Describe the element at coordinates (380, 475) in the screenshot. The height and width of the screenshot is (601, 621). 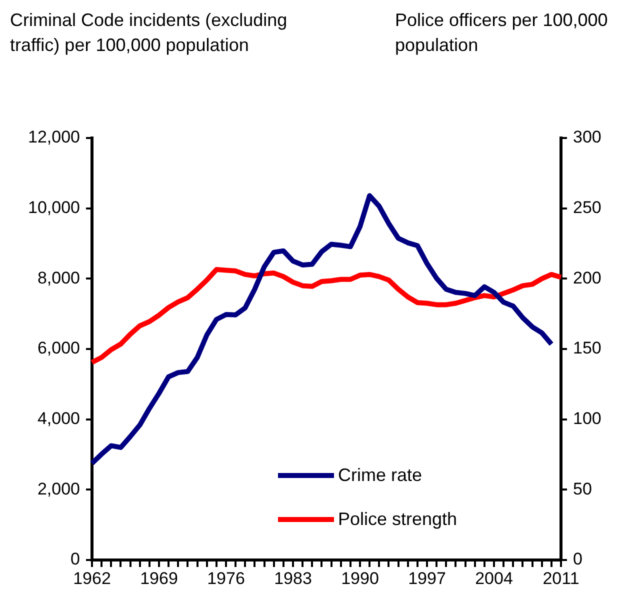
I see `legend-label: Crime rate` at that location.